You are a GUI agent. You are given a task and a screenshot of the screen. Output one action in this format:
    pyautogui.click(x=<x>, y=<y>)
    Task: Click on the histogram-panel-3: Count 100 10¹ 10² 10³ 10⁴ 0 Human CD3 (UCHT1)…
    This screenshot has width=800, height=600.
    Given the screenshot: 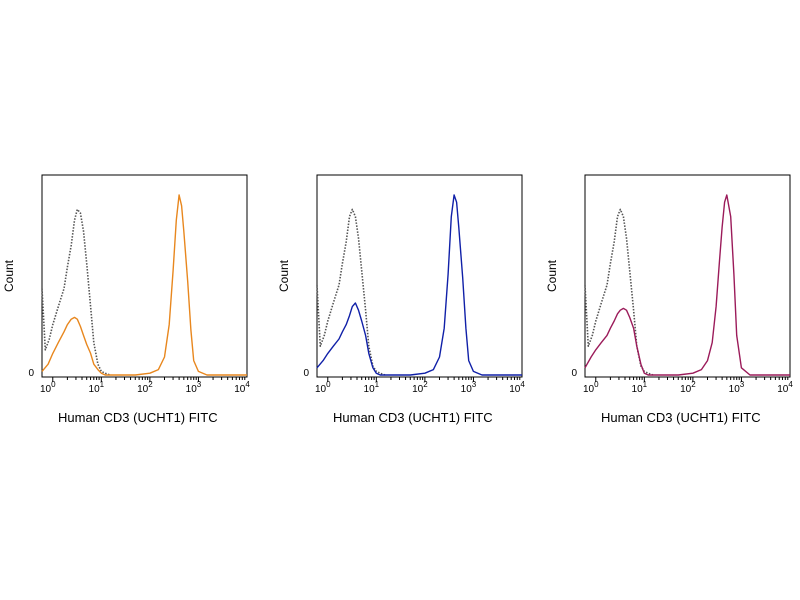 What is the action you would take?
    pyautogui.click(x=671, y=300)
    